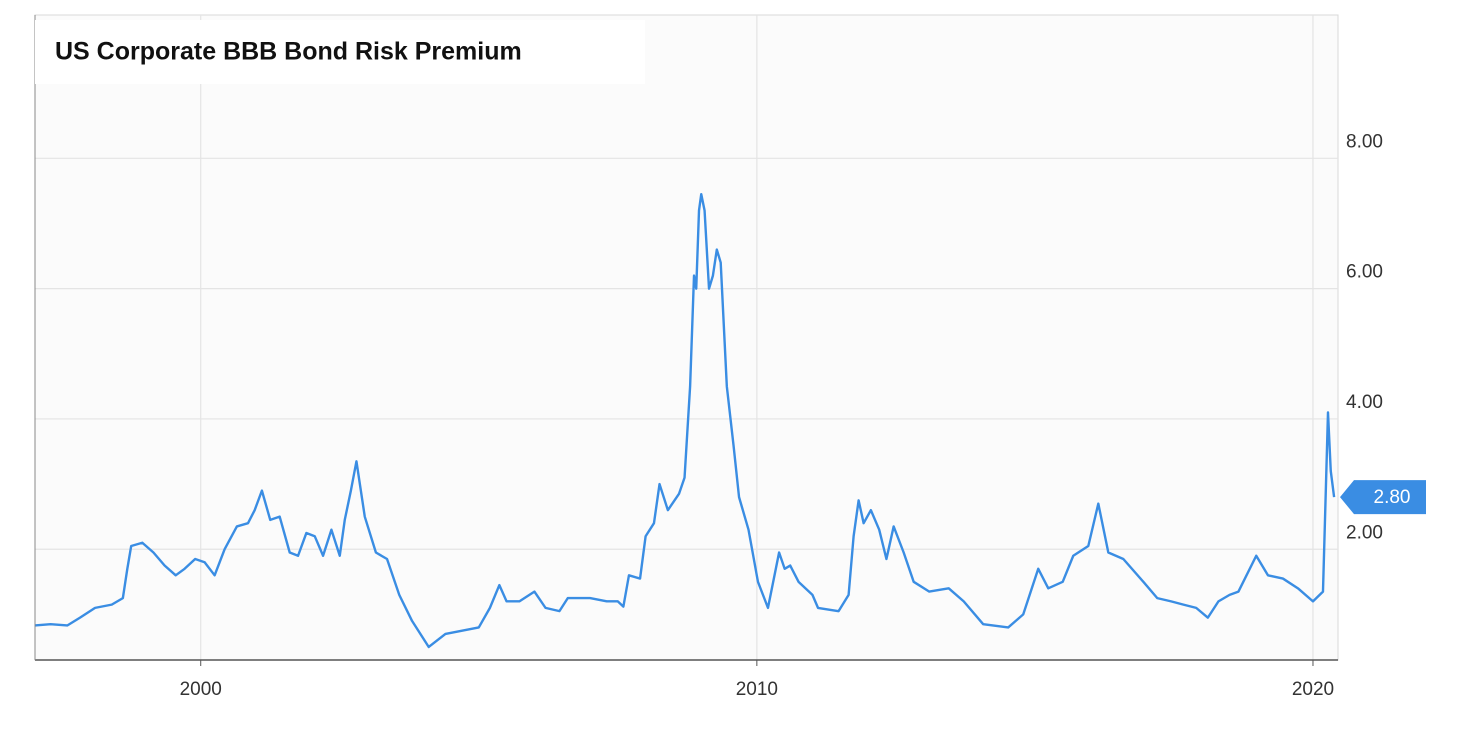 Image resolution: width=1470 pixels, height=730 pixels. Describe the element at coordinates (757, 689) in the screenshot. I see `x-tick-label: 2010` at that location.